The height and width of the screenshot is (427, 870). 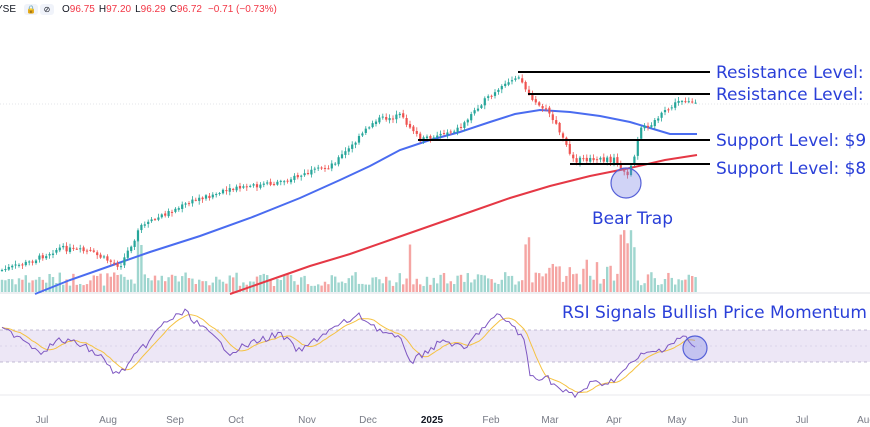 What do you see at coordinates (307, 420) in the screenshot?
I see `x-tick-label: Nov` at bounding box center [307, 420].